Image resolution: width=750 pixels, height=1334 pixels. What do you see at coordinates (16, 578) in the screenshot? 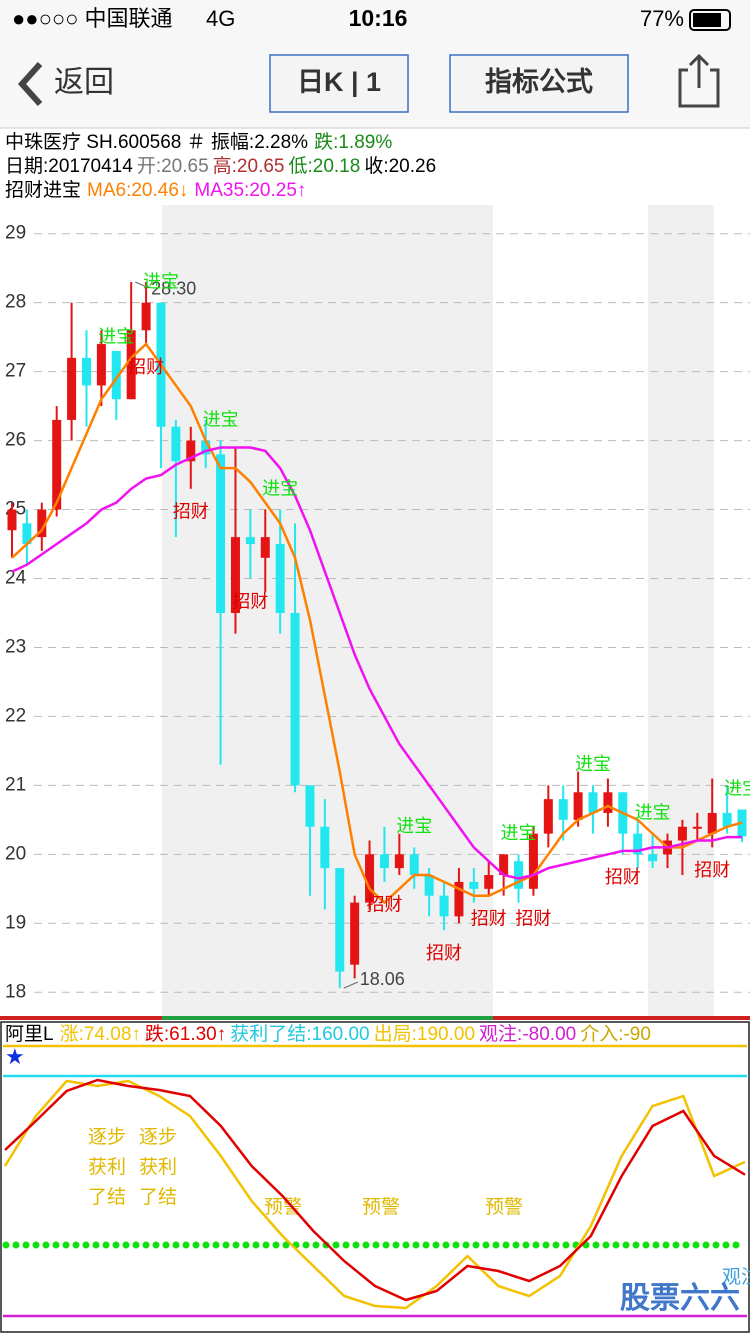
I see `y-tick-label: 24` at bounding box center [16, 578].